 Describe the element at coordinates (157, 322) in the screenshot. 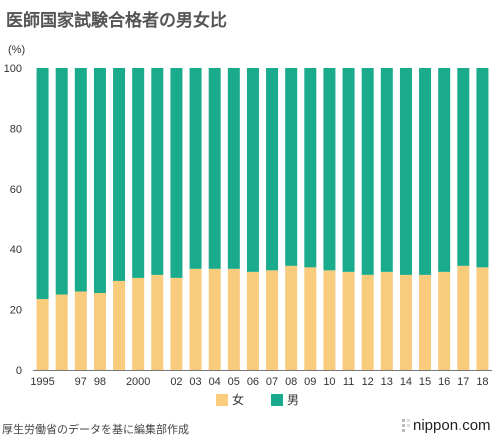

I see `bar-female-2001` at that location.